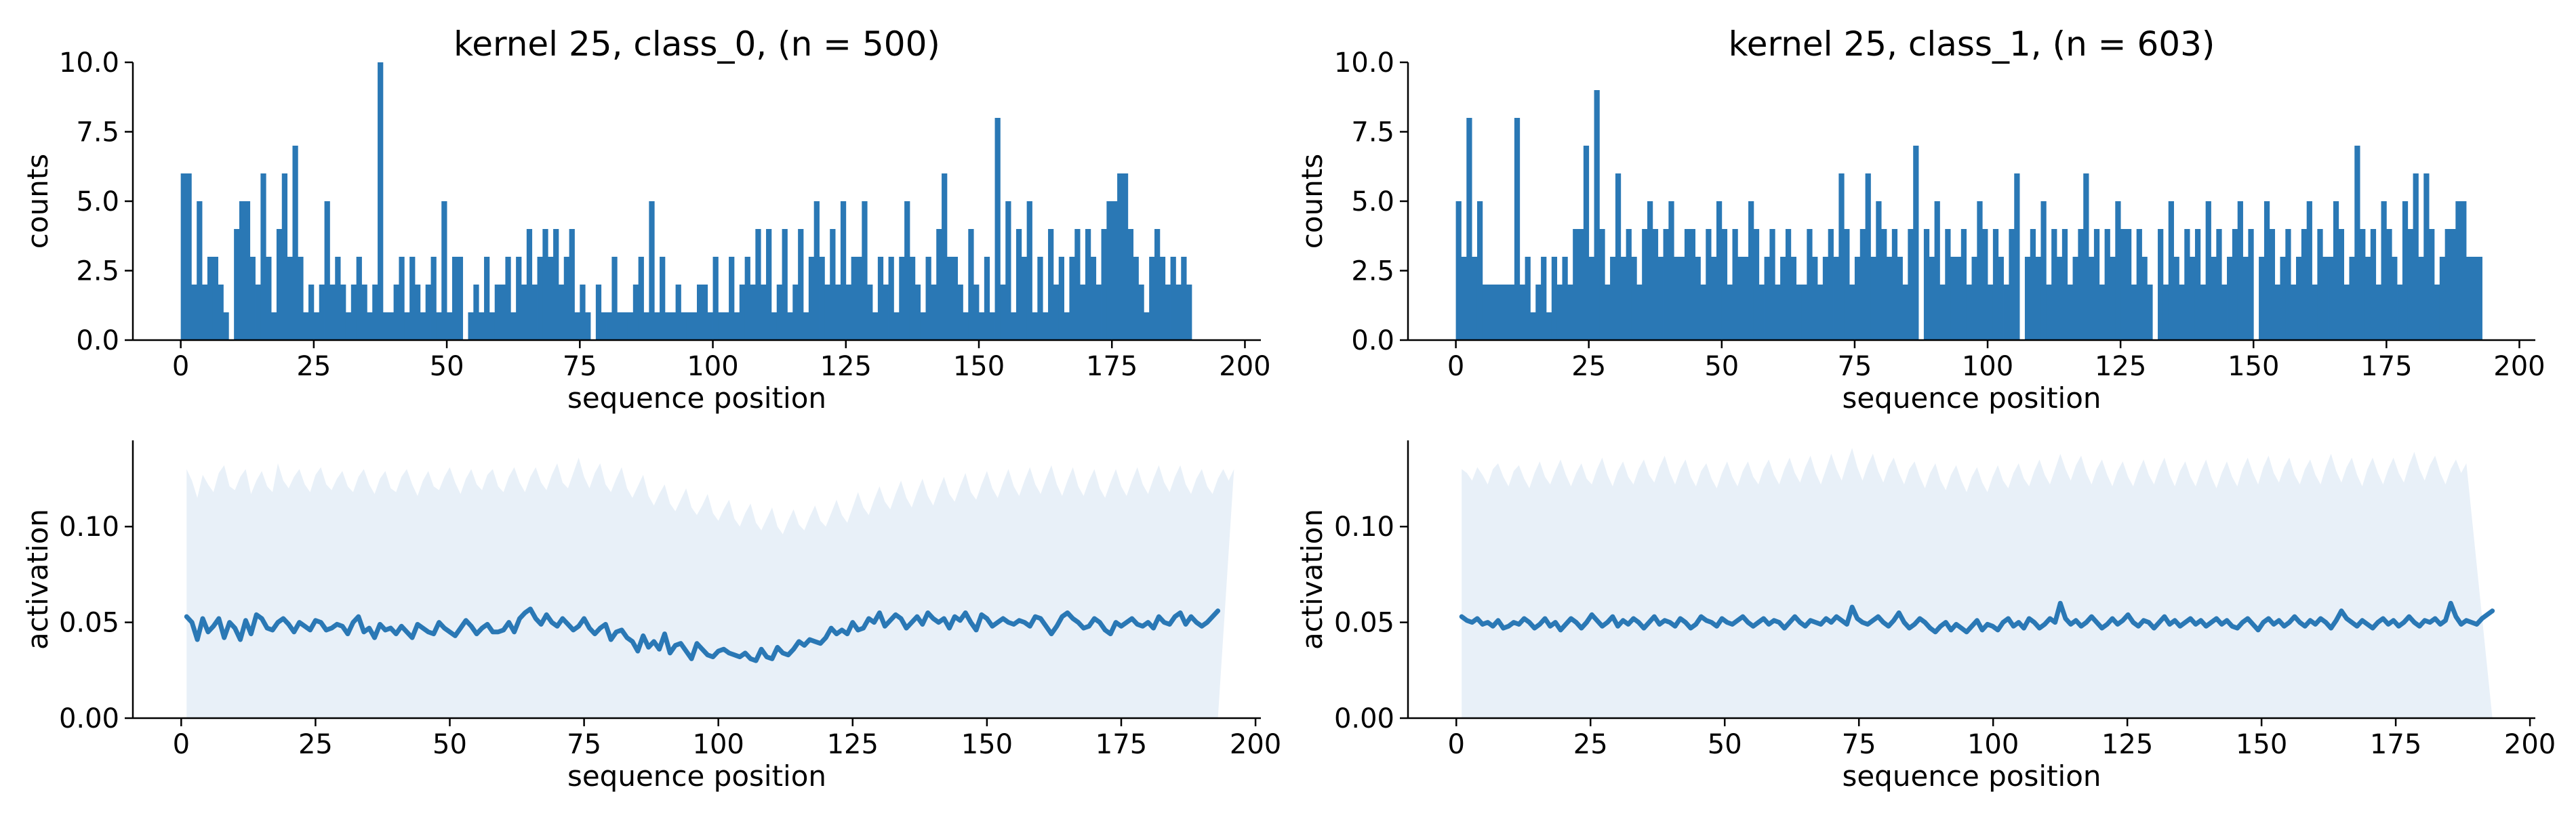 The width and height of the screenshot is (2576, 813). Describe the element at coordinates (1968, 215) in the screenshot. I see `bar-series` at that location.